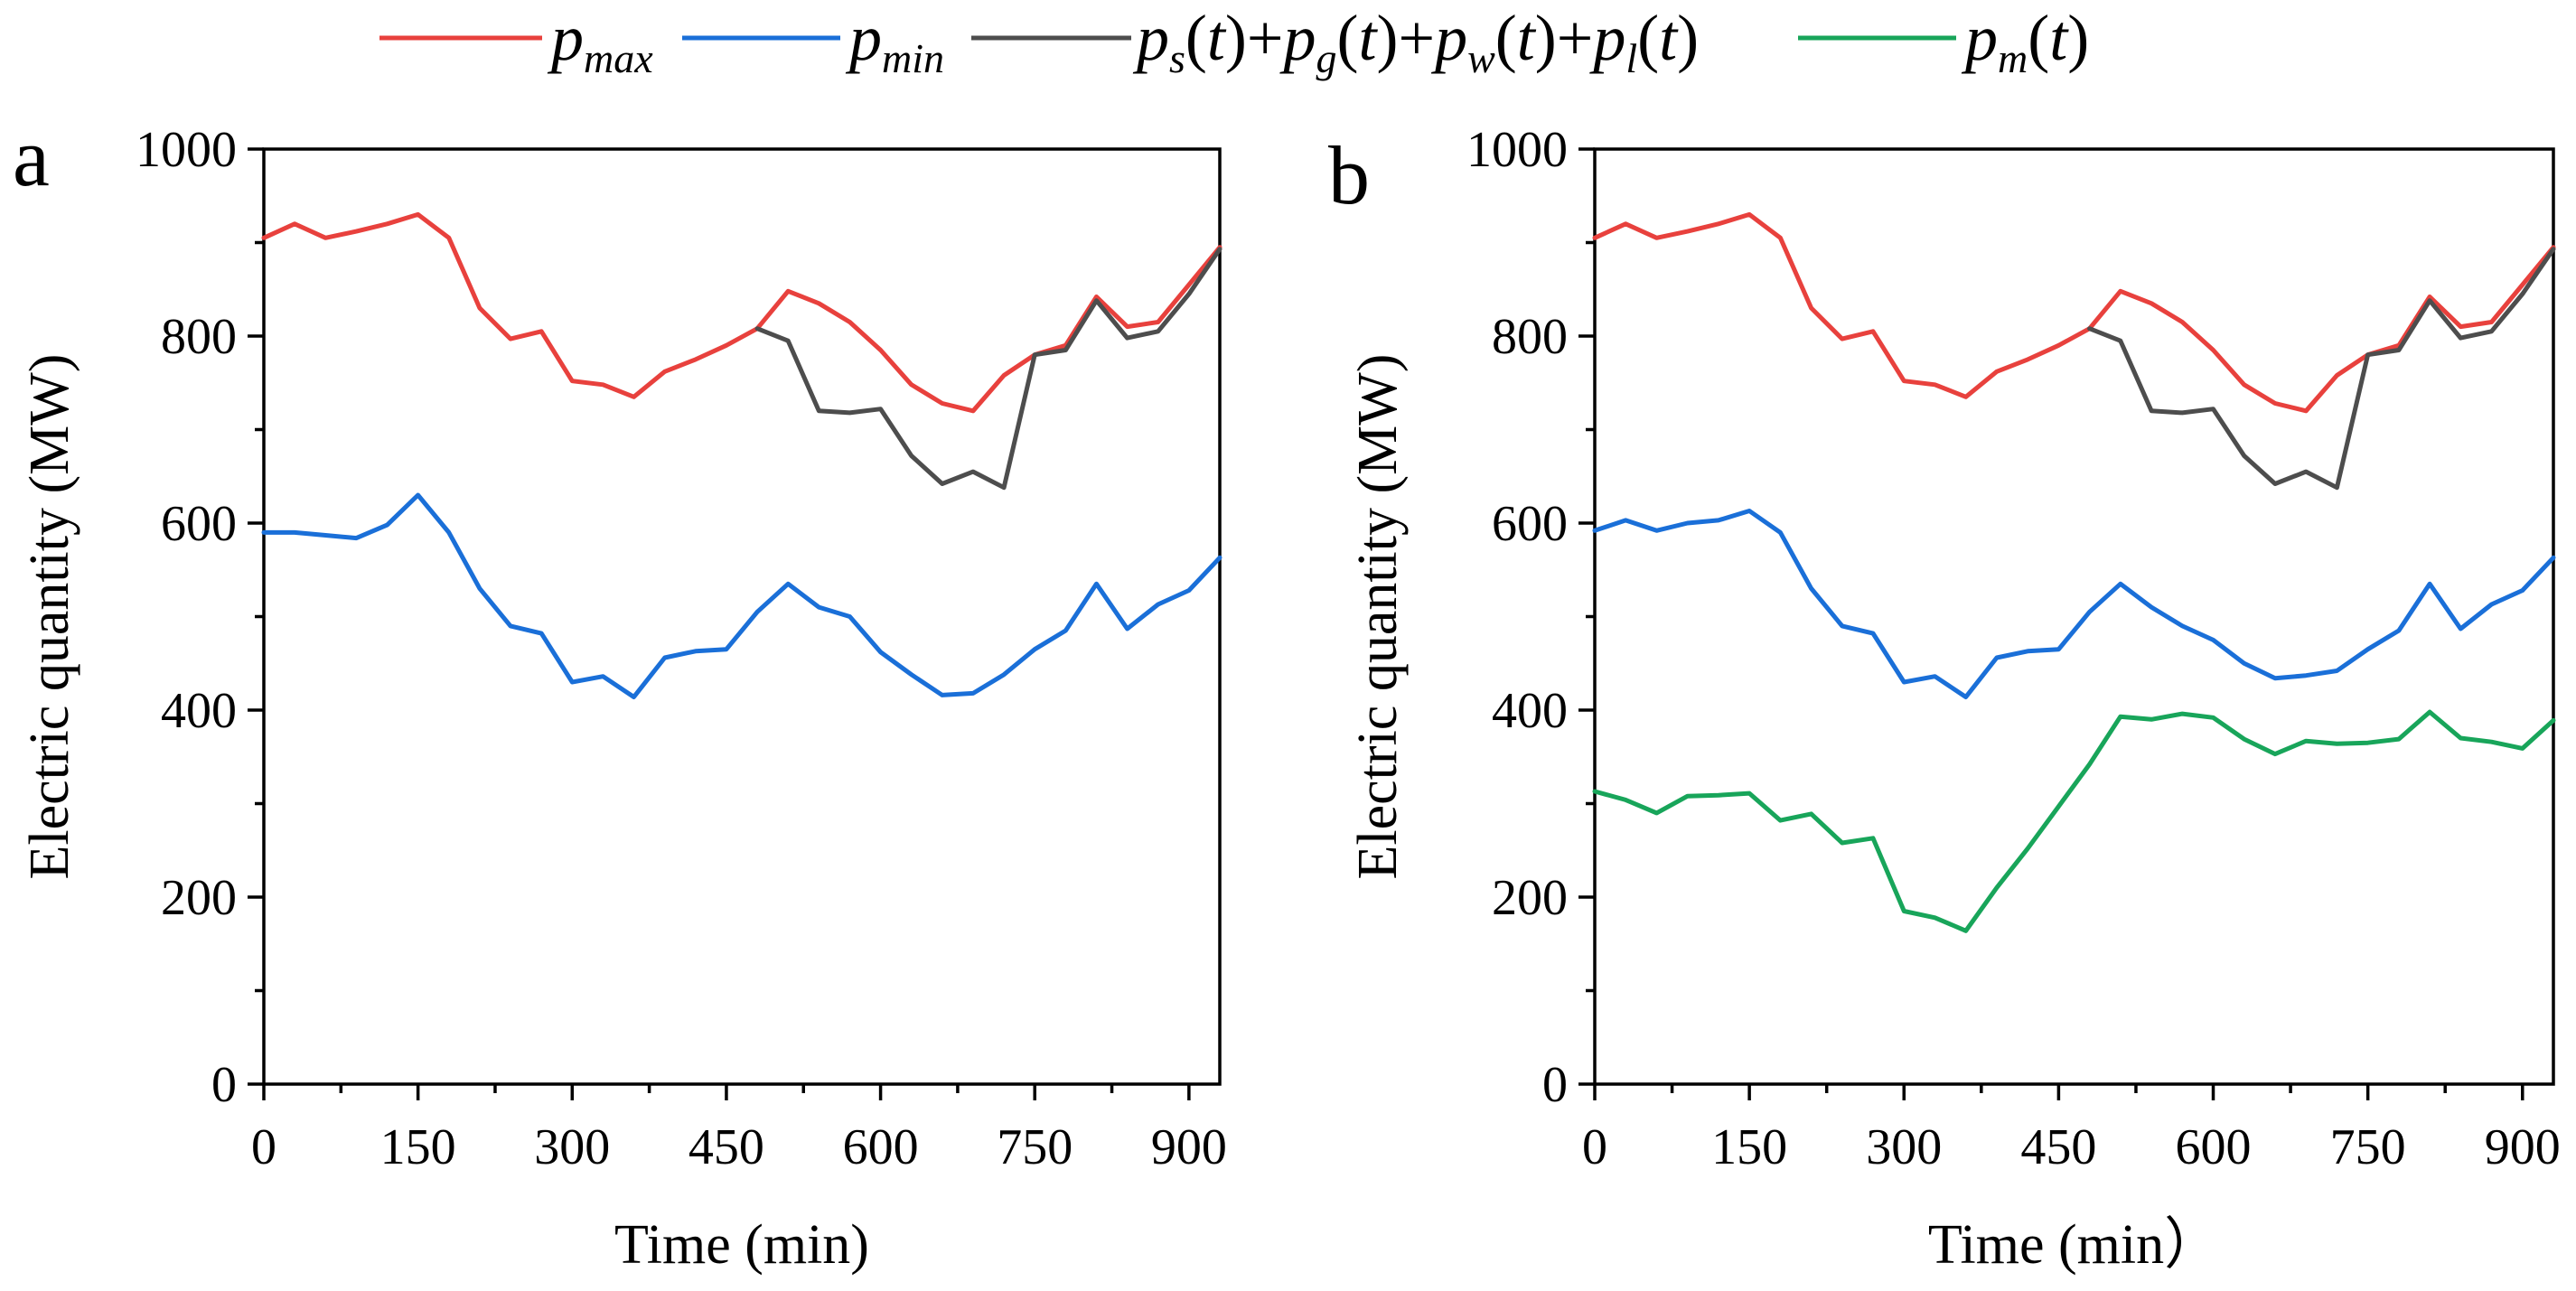 The image size is (2576, 1291). I want to click on panel-a-x-tick-label: 150, so click(418, 1147).